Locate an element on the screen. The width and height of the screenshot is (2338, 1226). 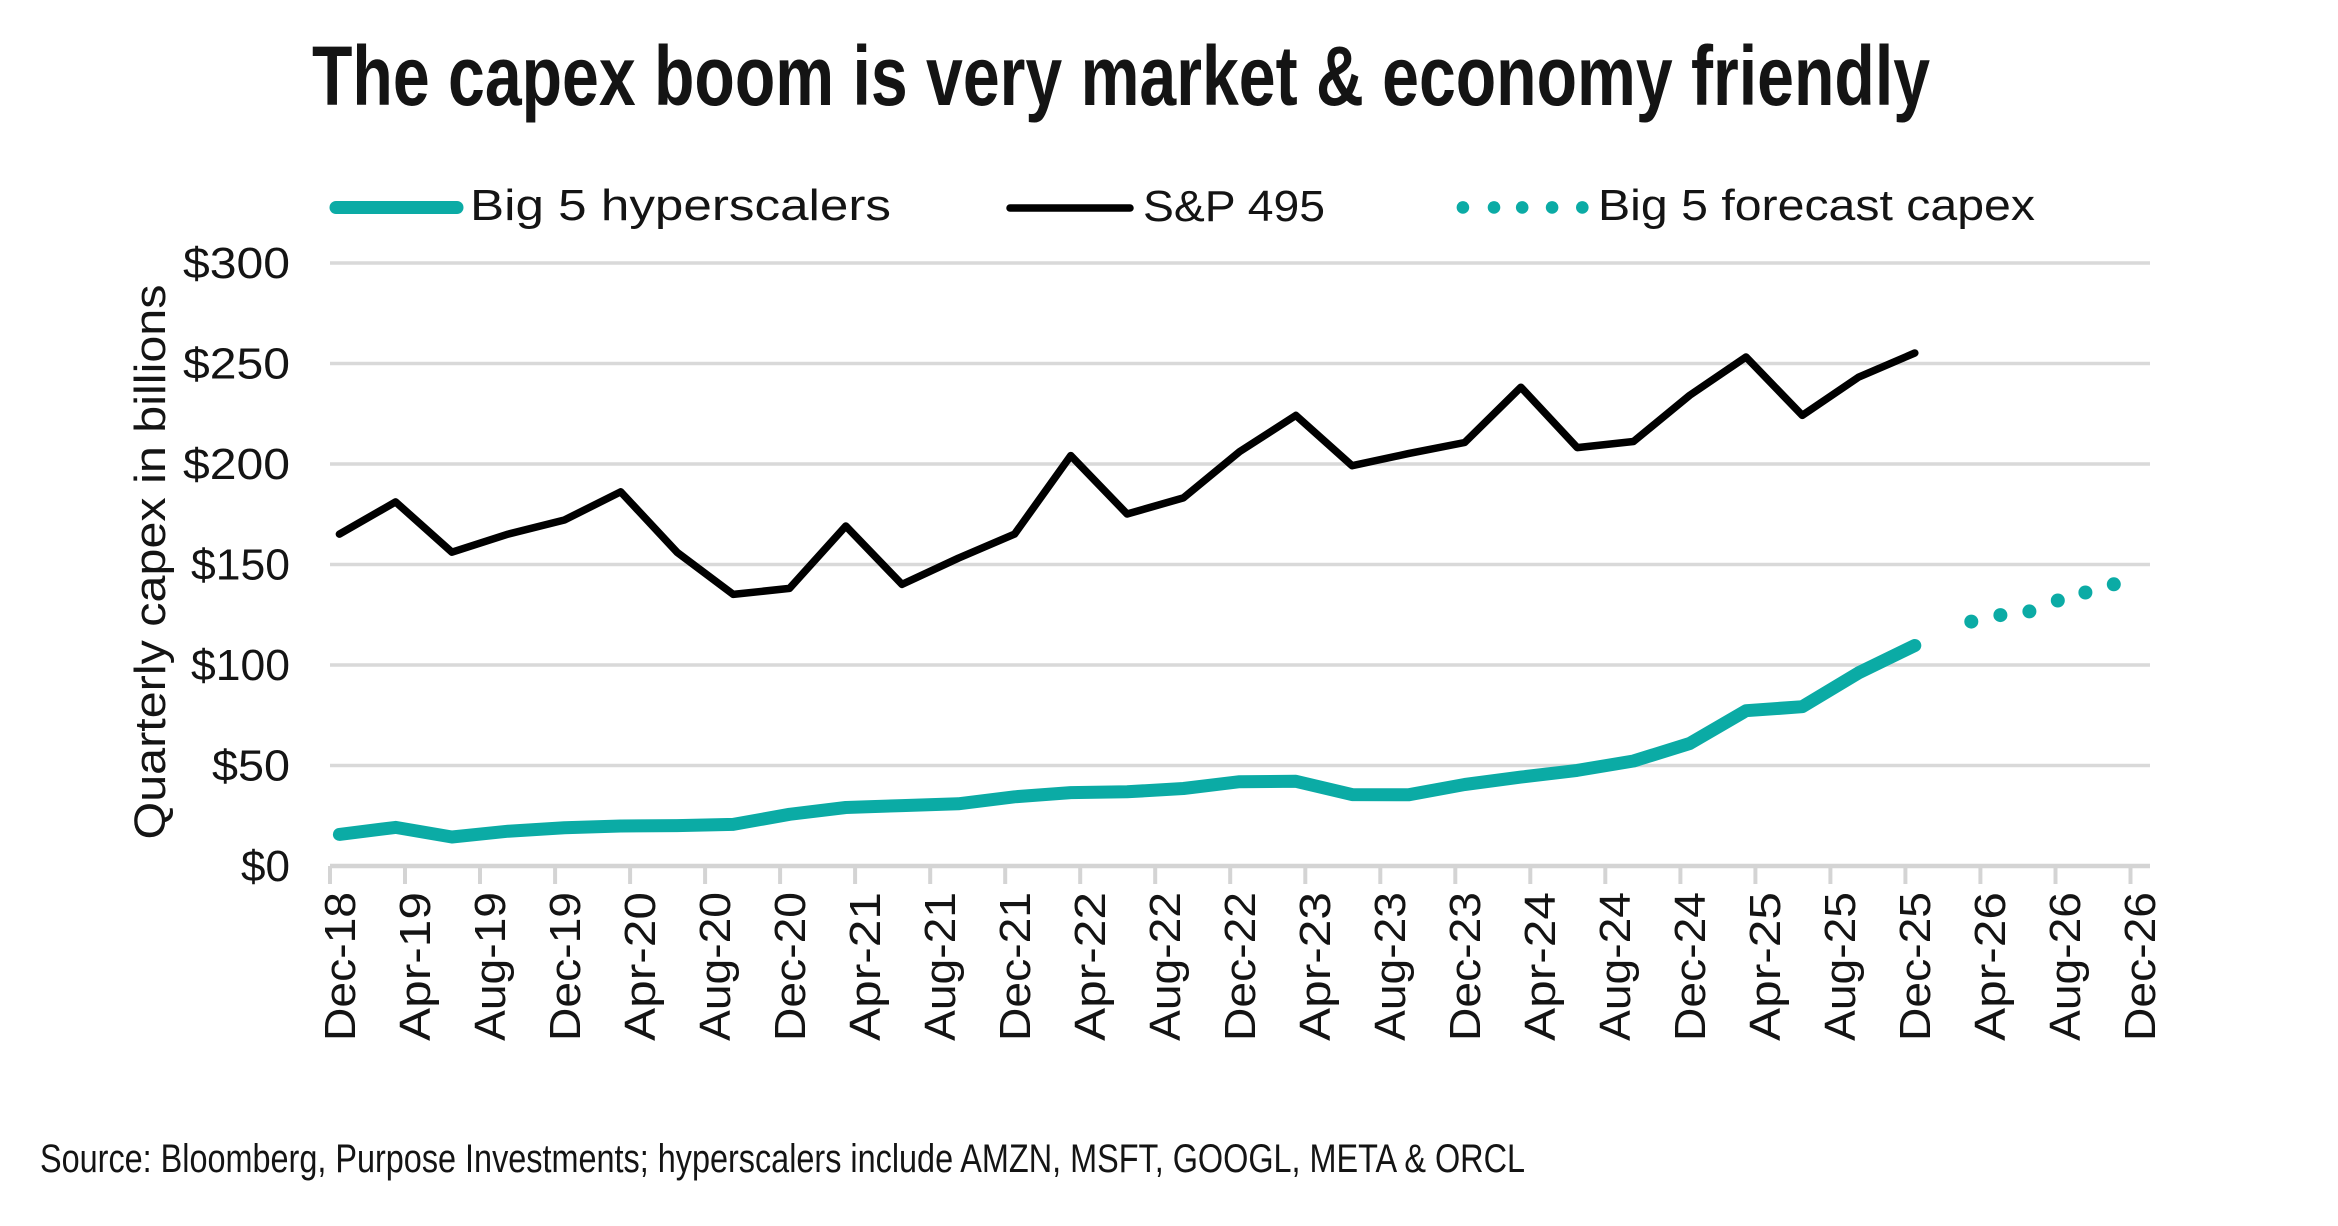
svg-text: Big 5 hyperscalers is located at coordinates (680, 205).